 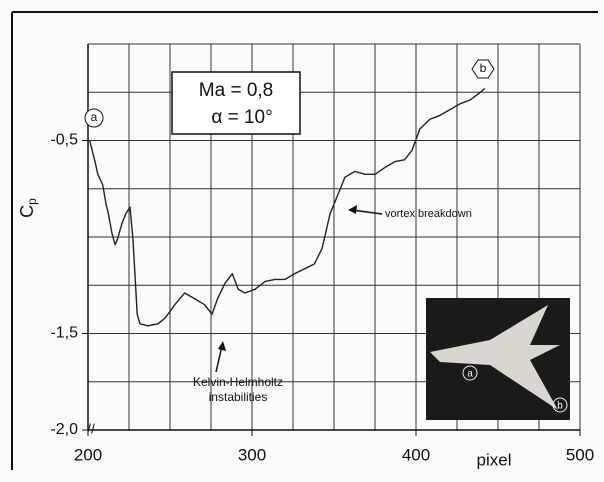 I want to click on annotation: Ma = 0,8, so click(x=236, y=90).